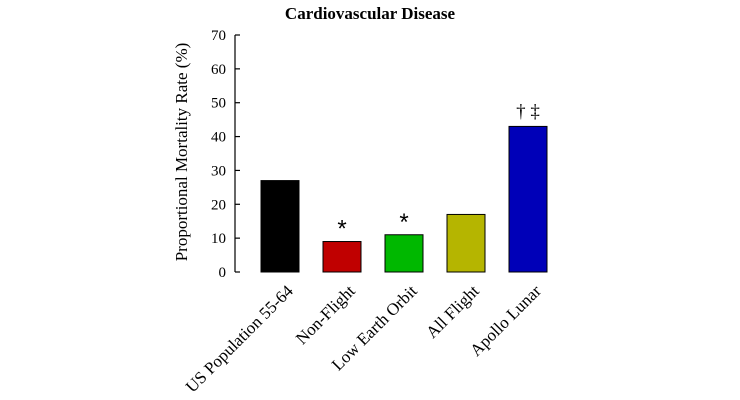 This screenshot has height=400, width=740. What do you see at coordinates (370, 13) in the screenshot?
I see `chart-title: Cardiovascular Disease` at bounding box center [370, 13].